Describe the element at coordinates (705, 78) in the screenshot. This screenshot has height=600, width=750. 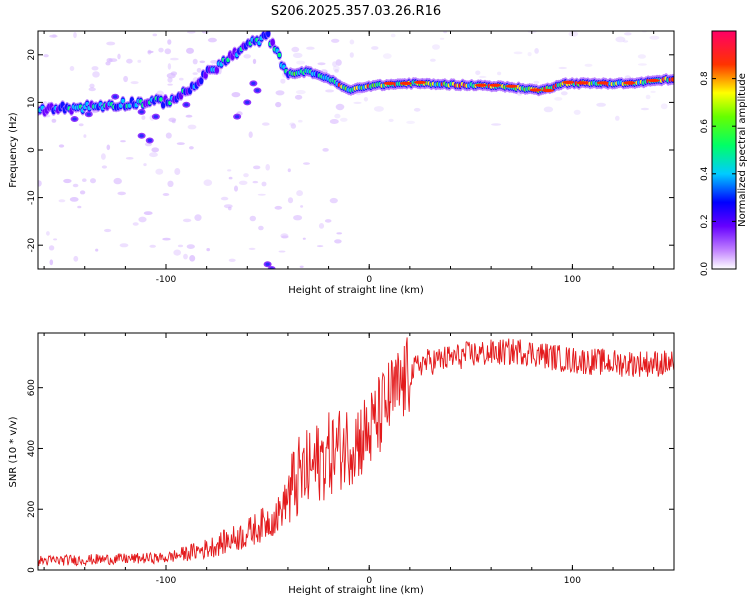
I see `colorbar-tick-label: 0.8` at that location.